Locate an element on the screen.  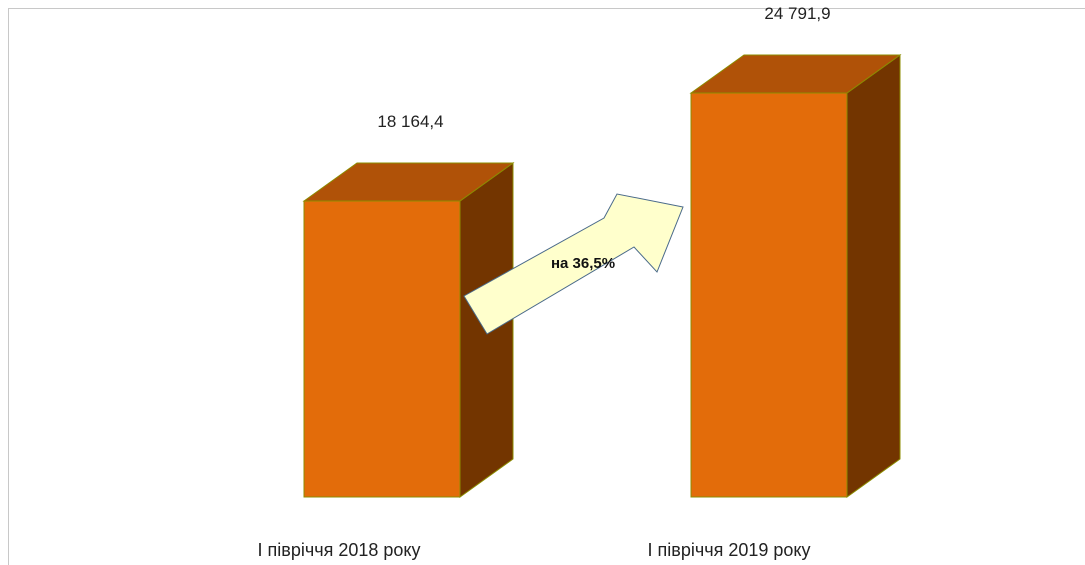
growth-arrow-shape is located at coordinates (573, 264).